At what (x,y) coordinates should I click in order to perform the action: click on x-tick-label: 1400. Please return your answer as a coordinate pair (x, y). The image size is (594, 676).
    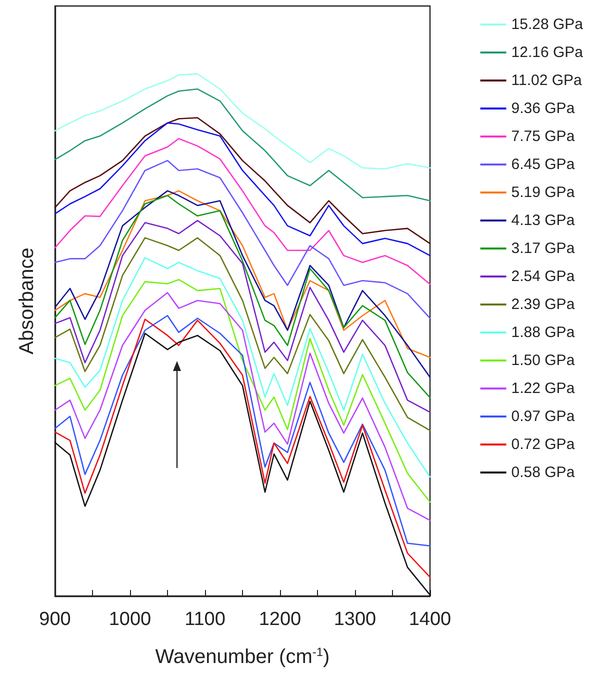
    Looking at the image, I should click on (430, 619).